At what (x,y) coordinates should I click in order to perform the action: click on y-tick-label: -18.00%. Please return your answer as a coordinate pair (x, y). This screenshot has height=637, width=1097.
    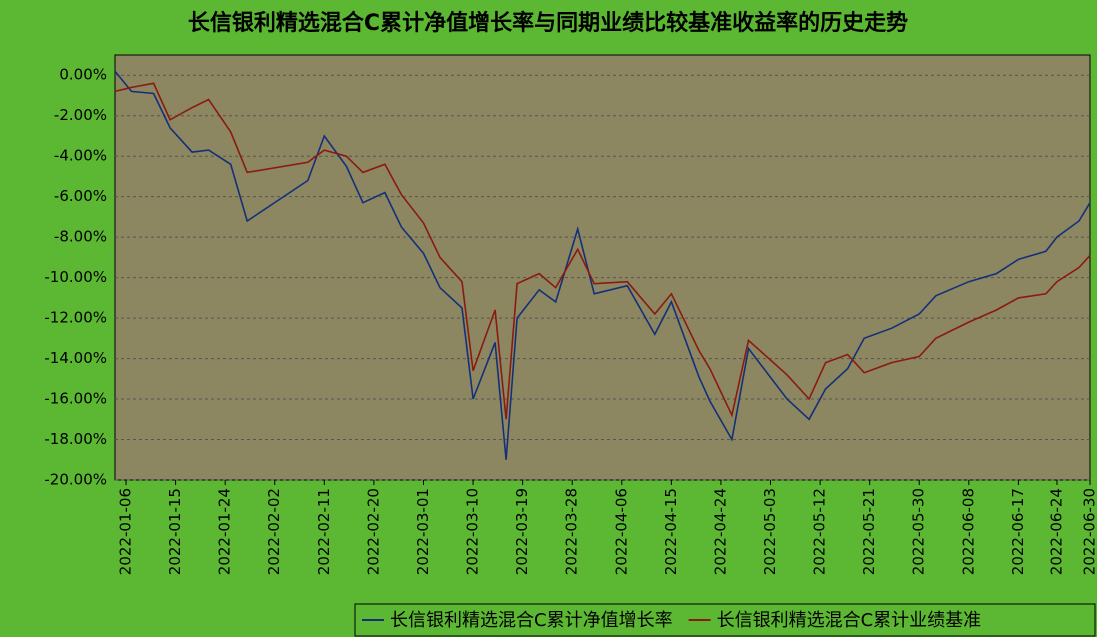
    Looking at the image, I should click on (75, 439).